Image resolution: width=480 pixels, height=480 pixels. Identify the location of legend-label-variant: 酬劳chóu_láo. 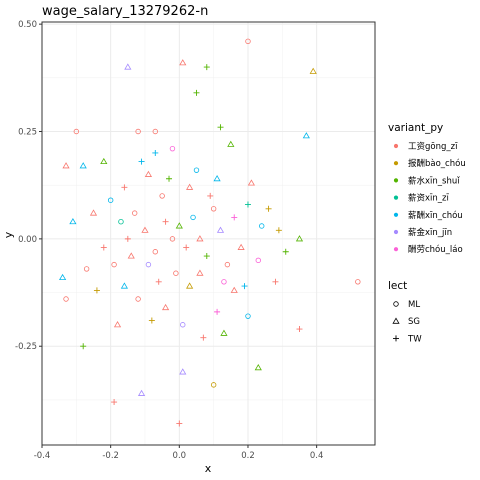
(435, 249).